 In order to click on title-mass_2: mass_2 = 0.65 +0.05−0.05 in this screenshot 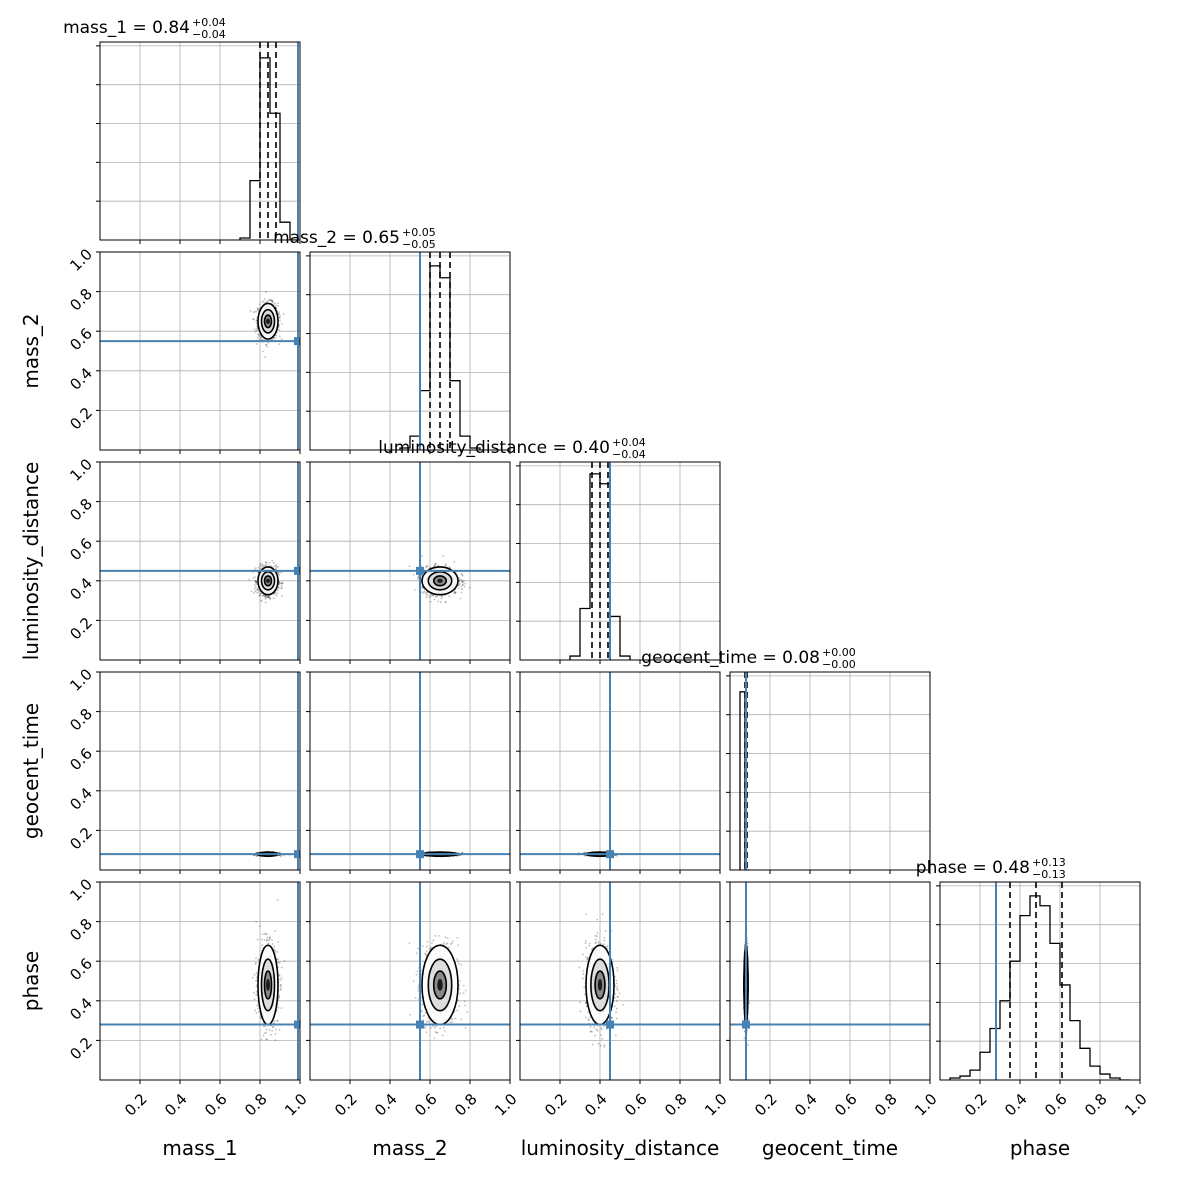, I will do `click(354, 238)`.